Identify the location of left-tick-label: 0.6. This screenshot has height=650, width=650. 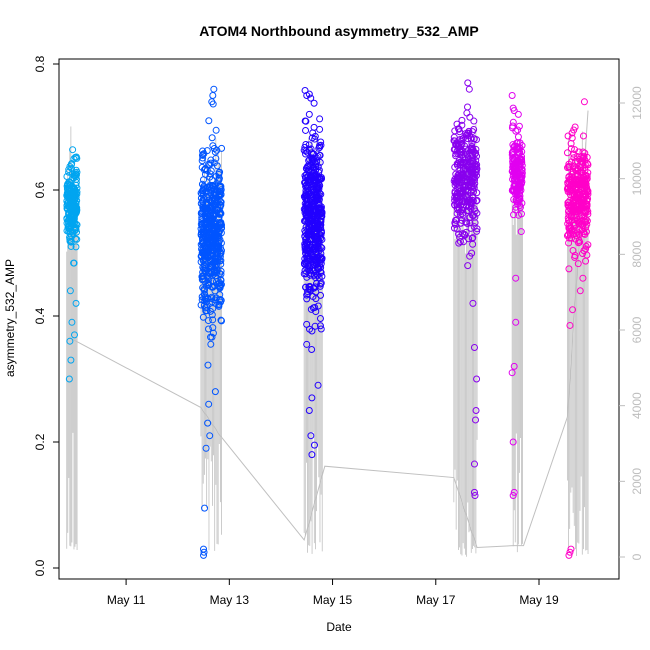
(40, 189).